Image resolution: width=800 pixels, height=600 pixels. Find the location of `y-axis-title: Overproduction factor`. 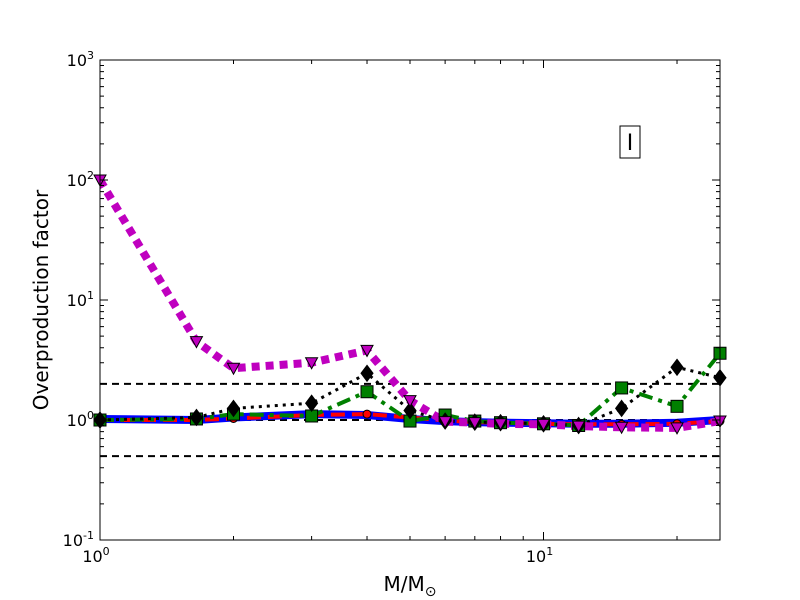

y-axis-title: Overproduction factor is located at coordinates (41, 299).